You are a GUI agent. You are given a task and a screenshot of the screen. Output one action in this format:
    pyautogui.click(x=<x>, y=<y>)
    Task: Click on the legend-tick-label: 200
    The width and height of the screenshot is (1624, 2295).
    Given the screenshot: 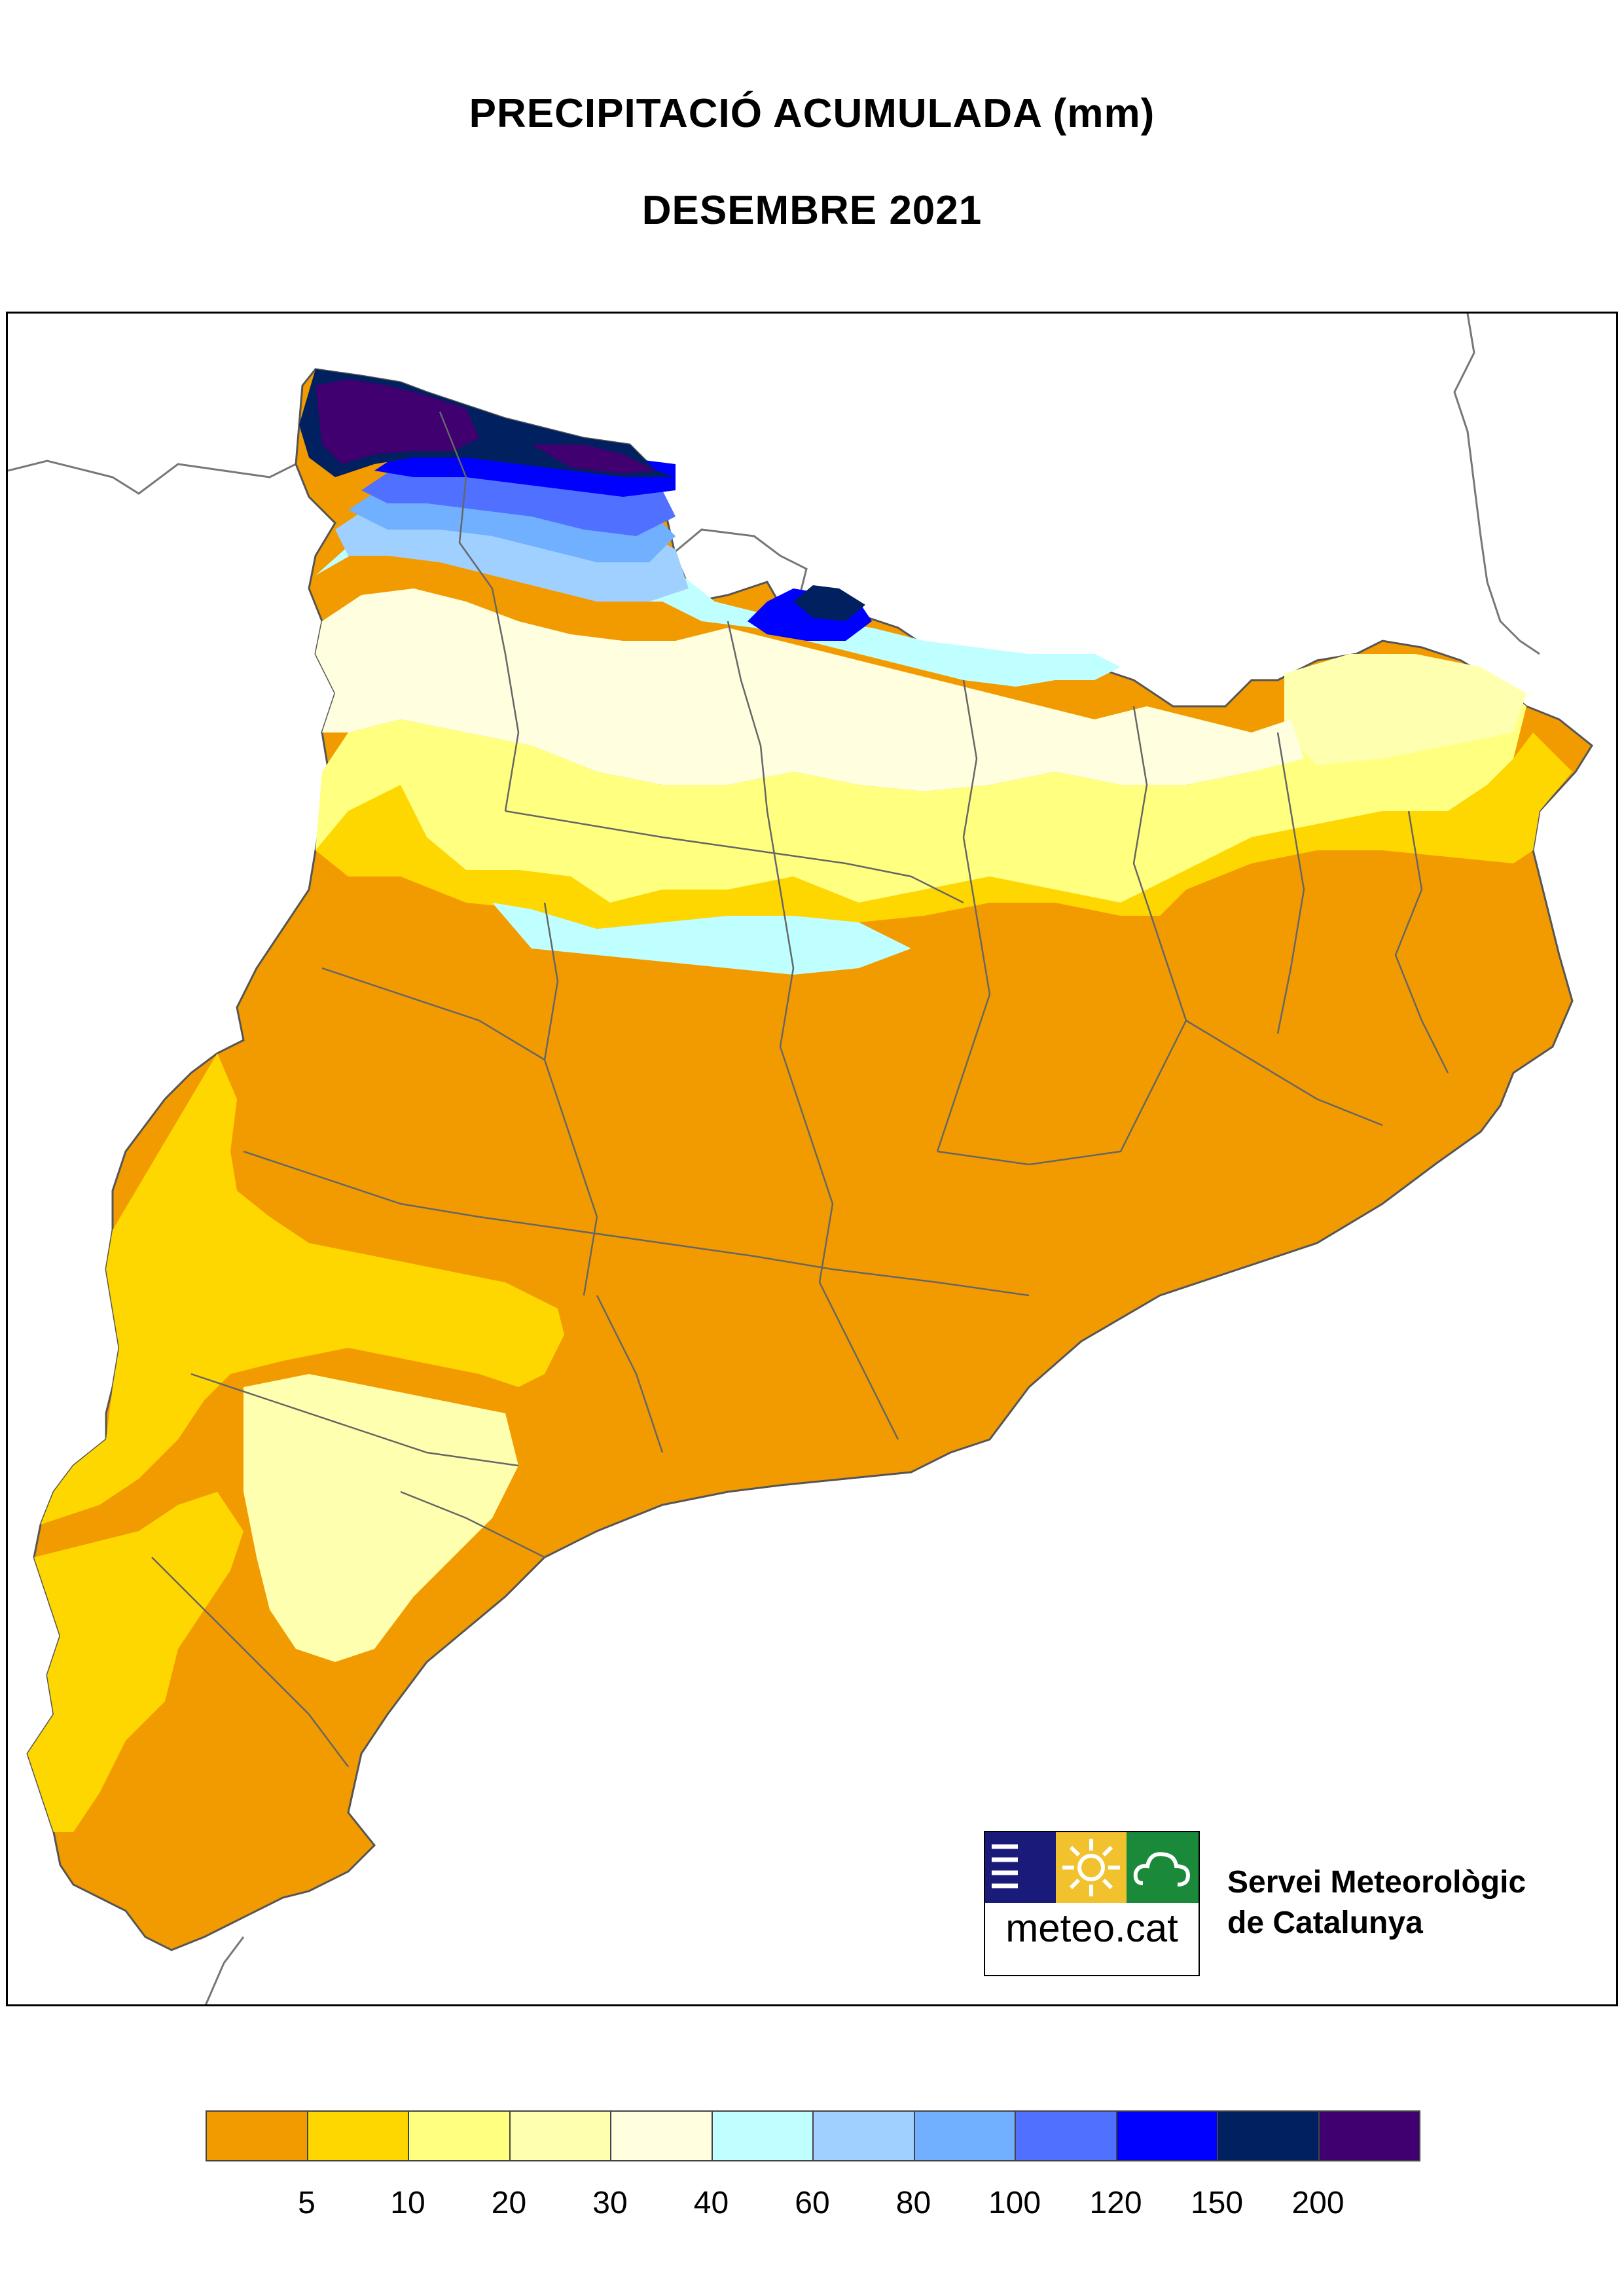 What is the action you would take?
    pyautogui.click(x=1317, y=2203)
    